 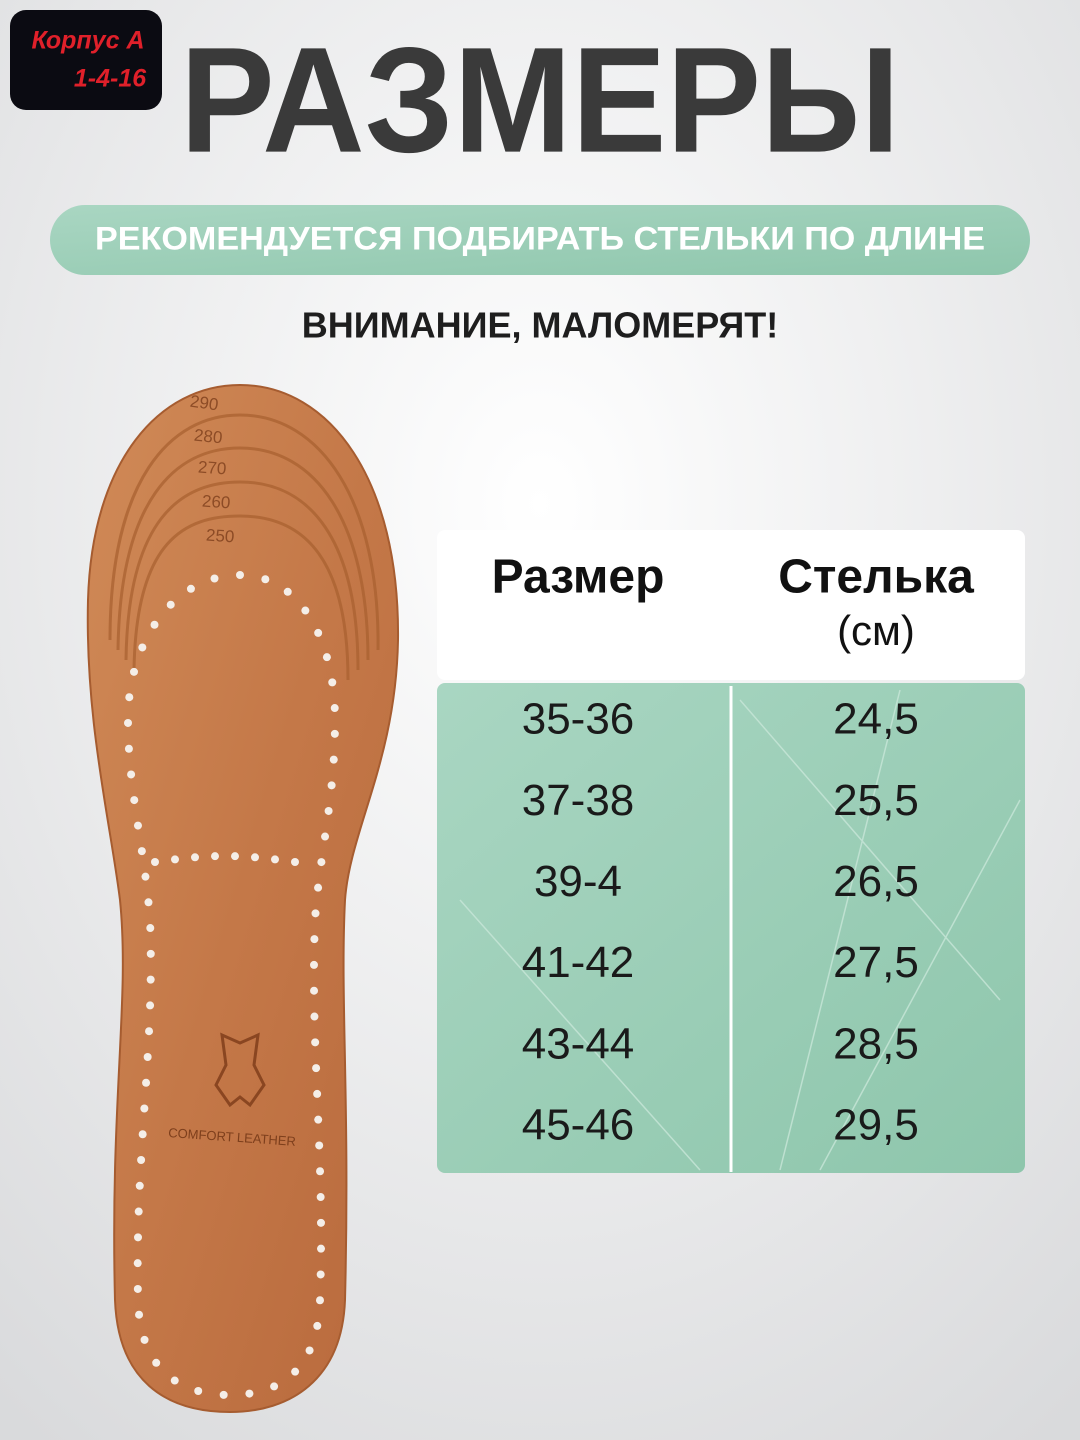 I want to click on column-header: Размер, so click(x=578, y=577).